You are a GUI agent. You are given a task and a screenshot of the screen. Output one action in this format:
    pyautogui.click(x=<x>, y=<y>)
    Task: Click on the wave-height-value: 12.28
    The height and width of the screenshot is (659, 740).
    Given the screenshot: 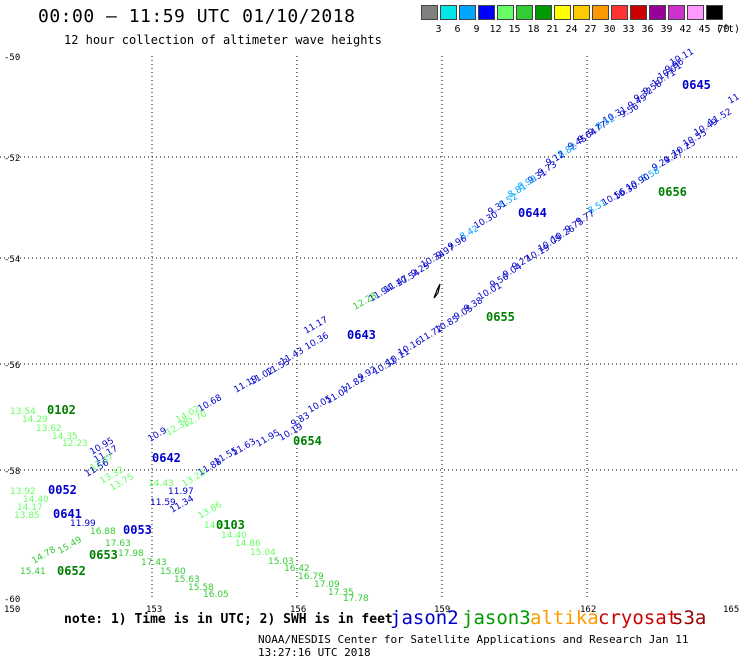 What is the action you would take?
    pyautogui.click(x=366, y=302)
    